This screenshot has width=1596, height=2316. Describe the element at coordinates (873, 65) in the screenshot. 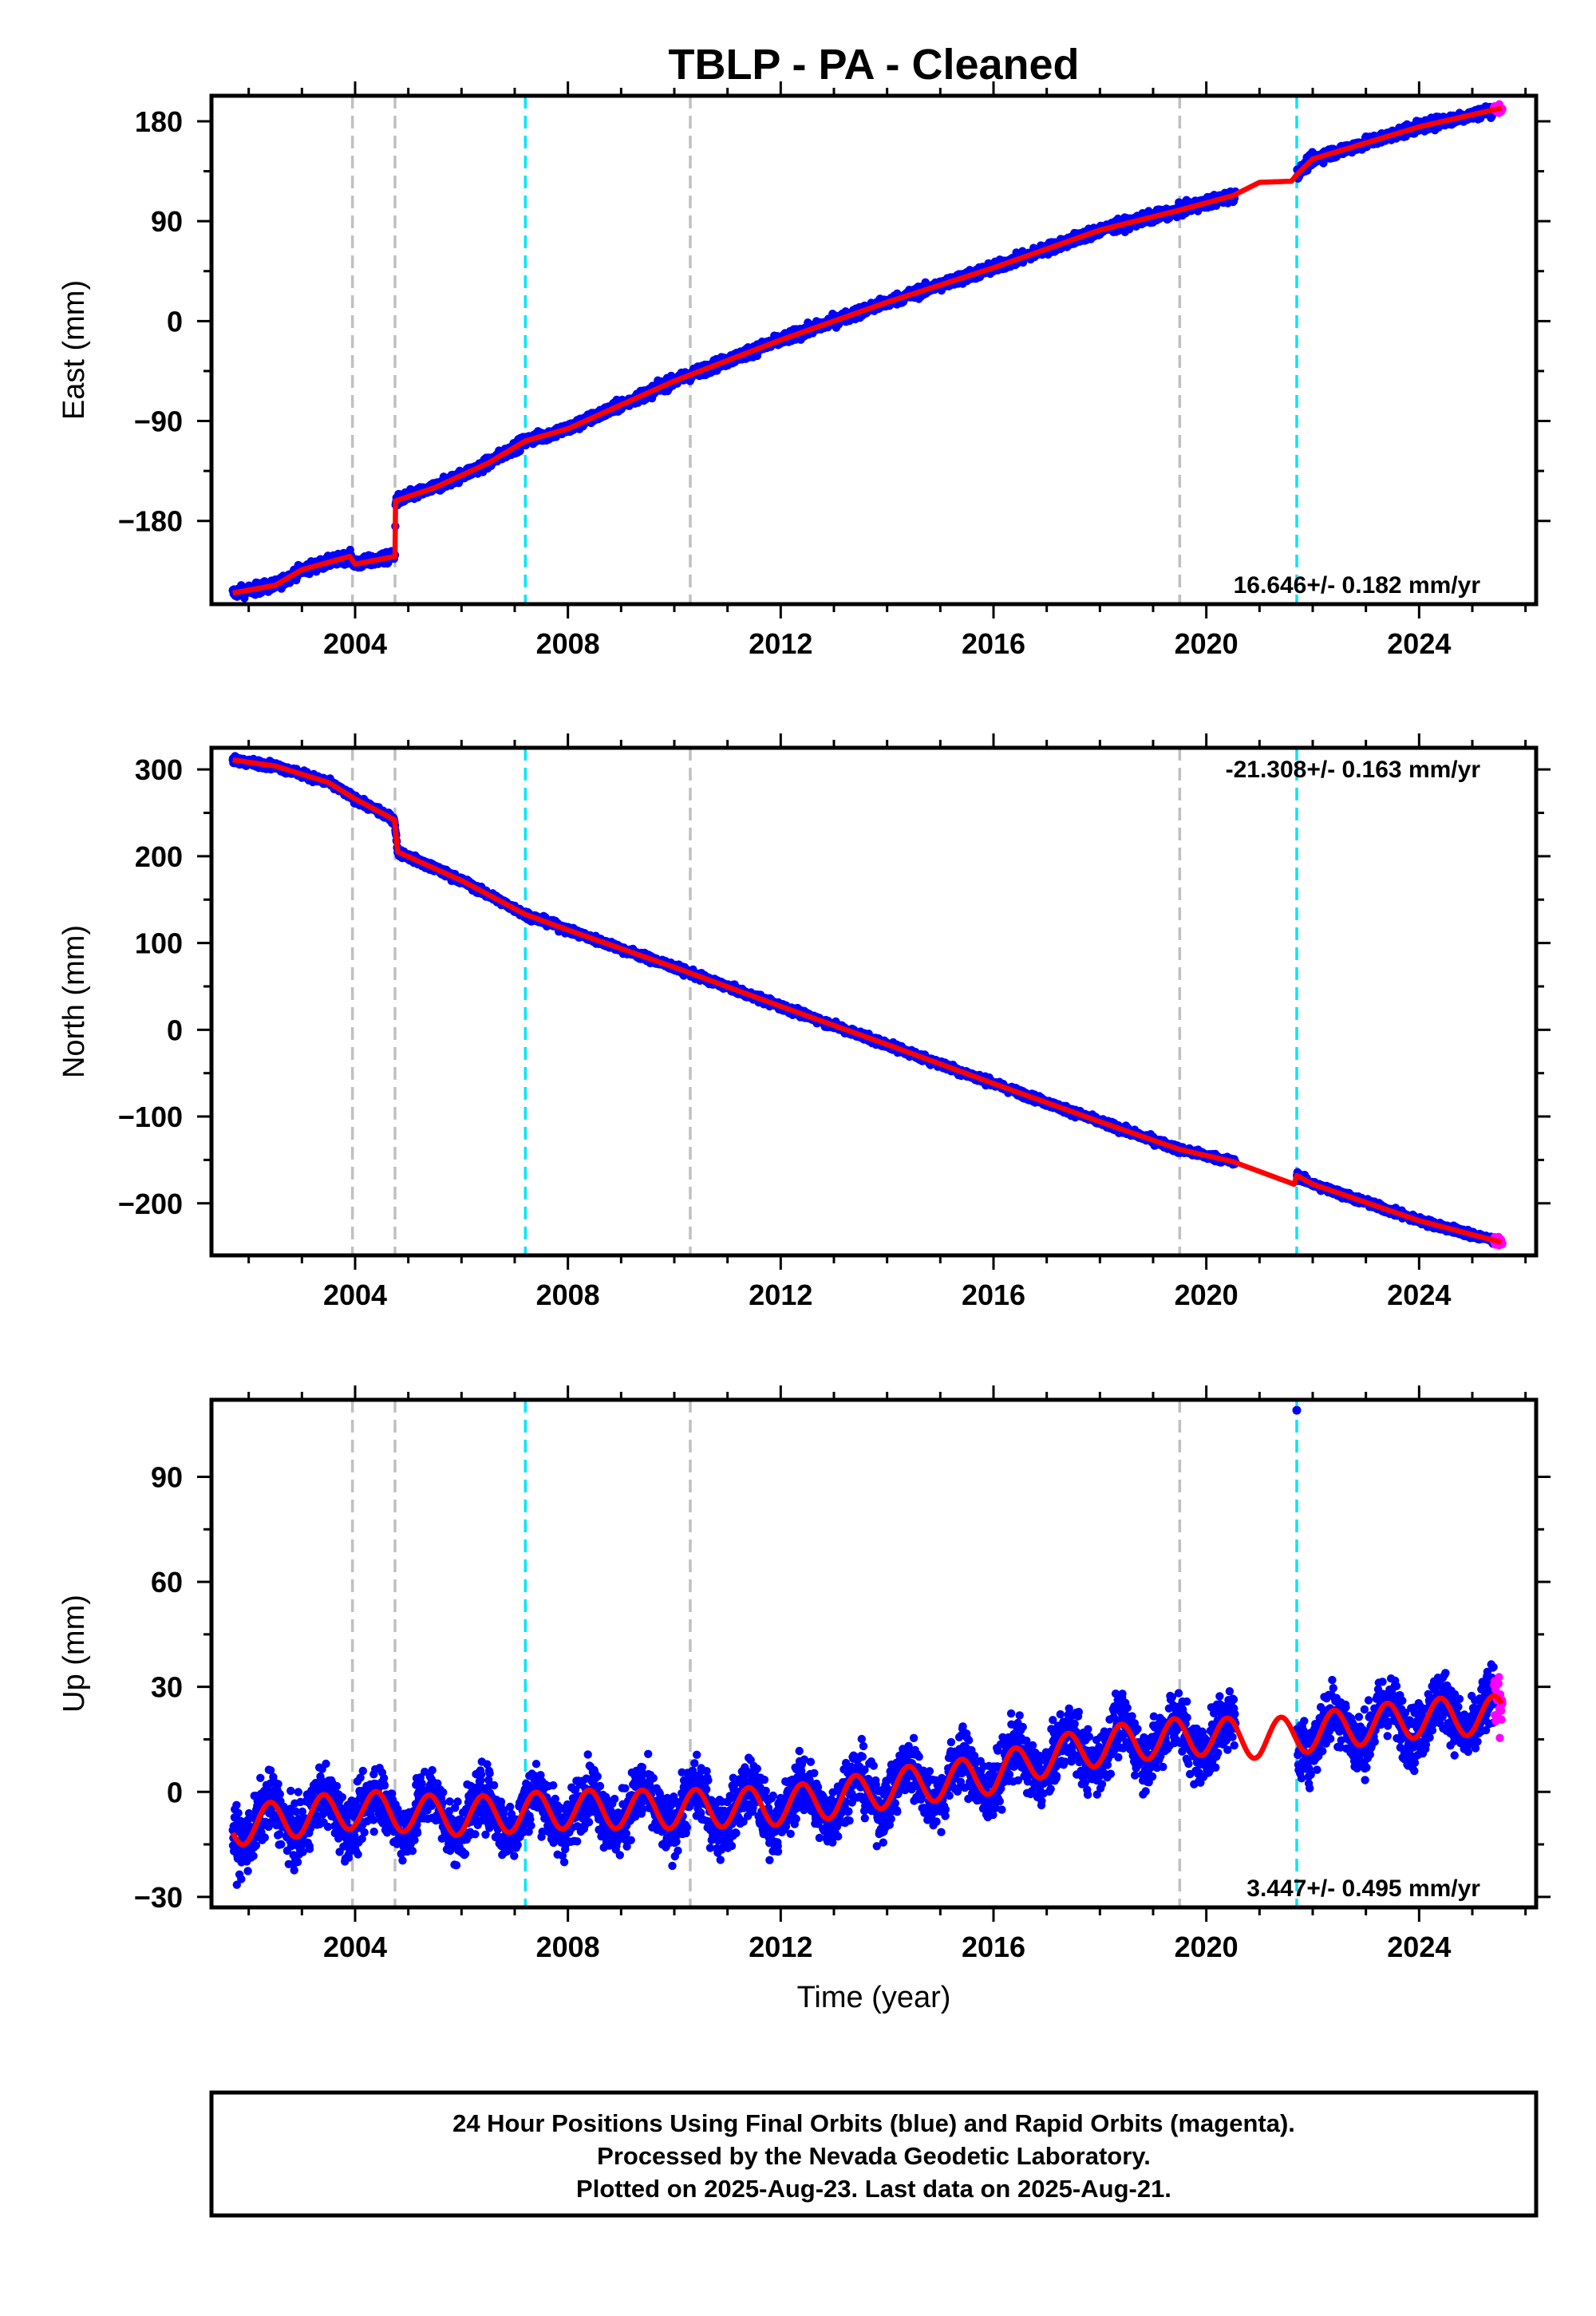

I see `chart-title: TBLP - PA - Cleaned` at that location.